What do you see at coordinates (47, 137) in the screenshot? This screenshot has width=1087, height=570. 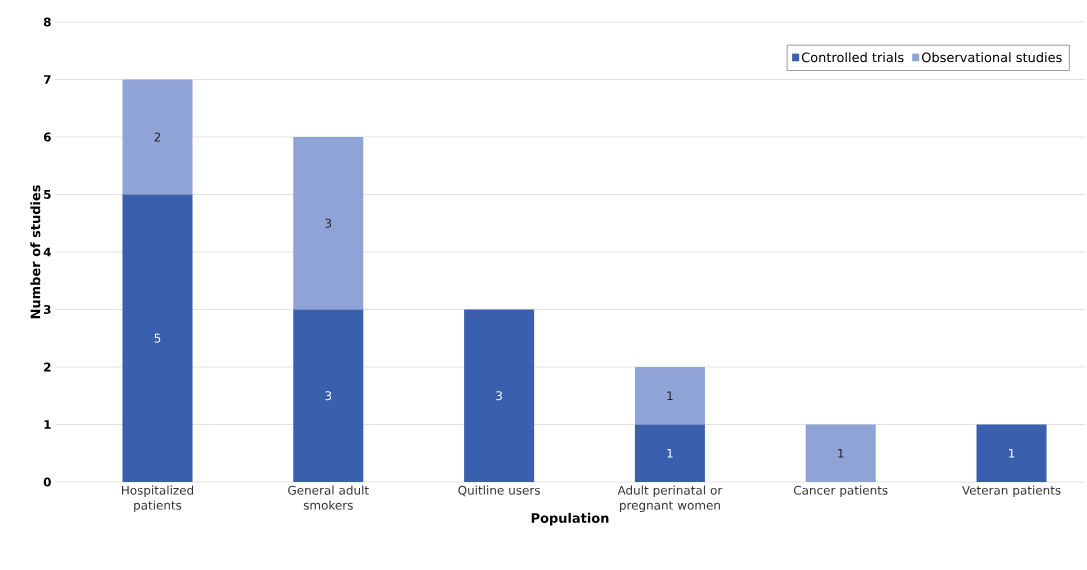 I see `y-tick-label: 6` at bounding box center [47, 137].